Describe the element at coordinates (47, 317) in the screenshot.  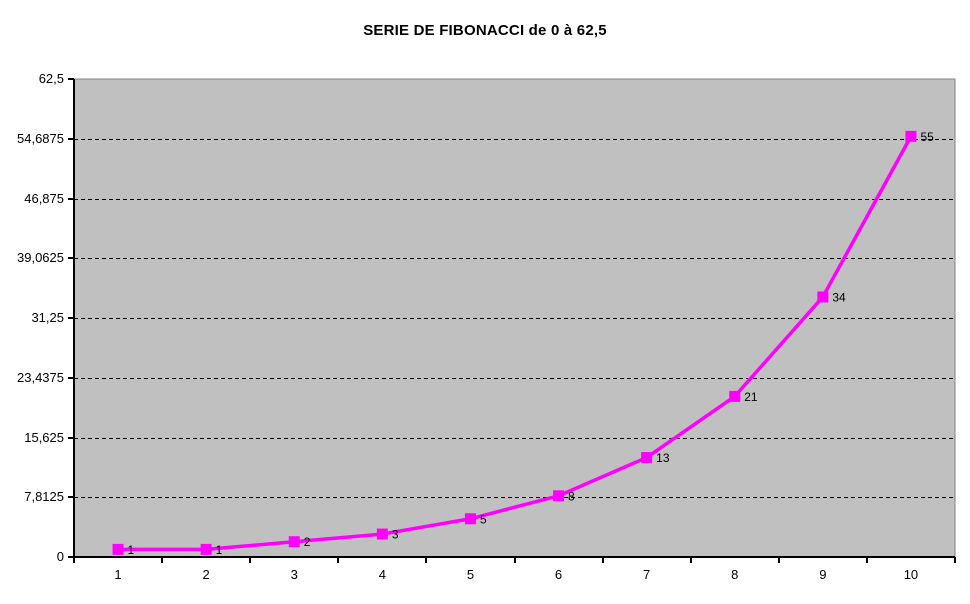
I see `y-tick-label: 31,25` at that location.